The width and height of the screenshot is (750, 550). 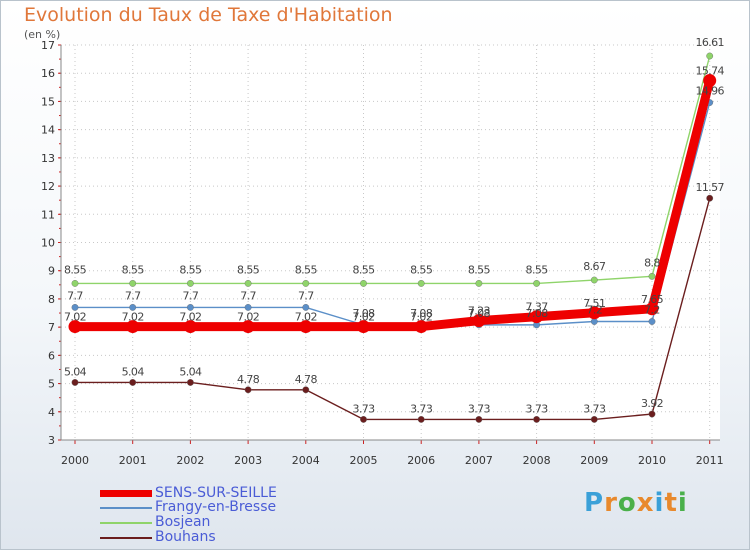 What do you see at coordinates (627, 503) in the screenshot?
I see `logo-letter: o` at bounding box center [627, 503].